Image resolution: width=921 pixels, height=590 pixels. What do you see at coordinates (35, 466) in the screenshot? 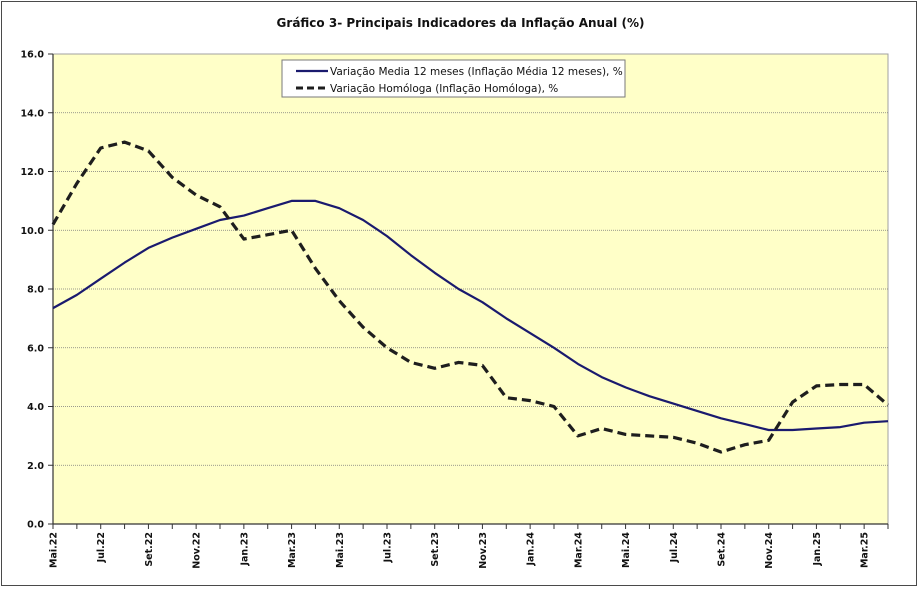
I see `y-tick-label: 2.0` at bounding box center [35, 466].